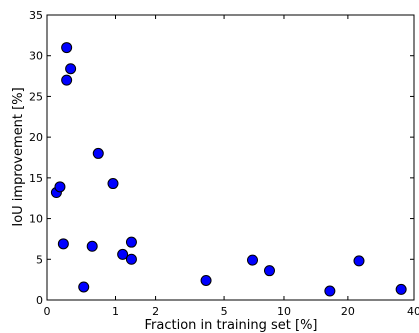  I want to click on y-tick-label: 5, so click(39, 259).